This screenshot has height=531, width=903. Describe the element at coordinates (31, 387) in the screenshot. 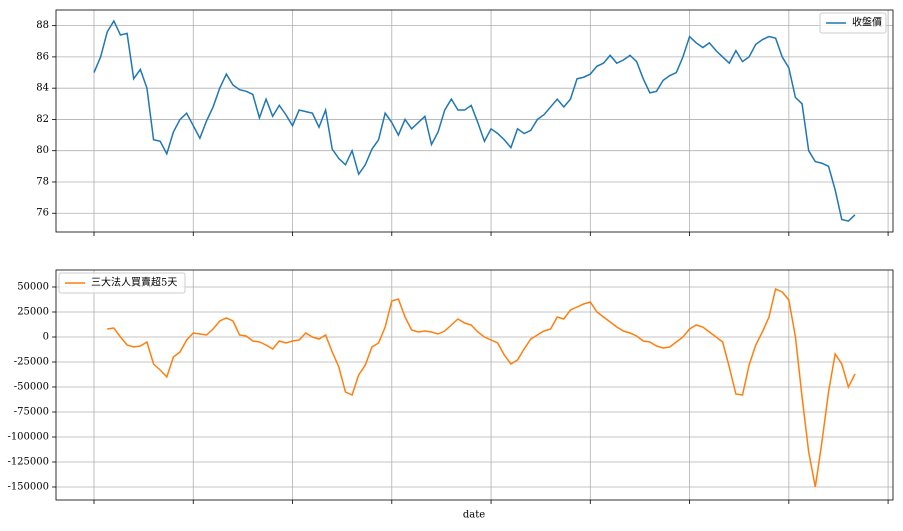

I see `y-tick-label: -50000` at that location.